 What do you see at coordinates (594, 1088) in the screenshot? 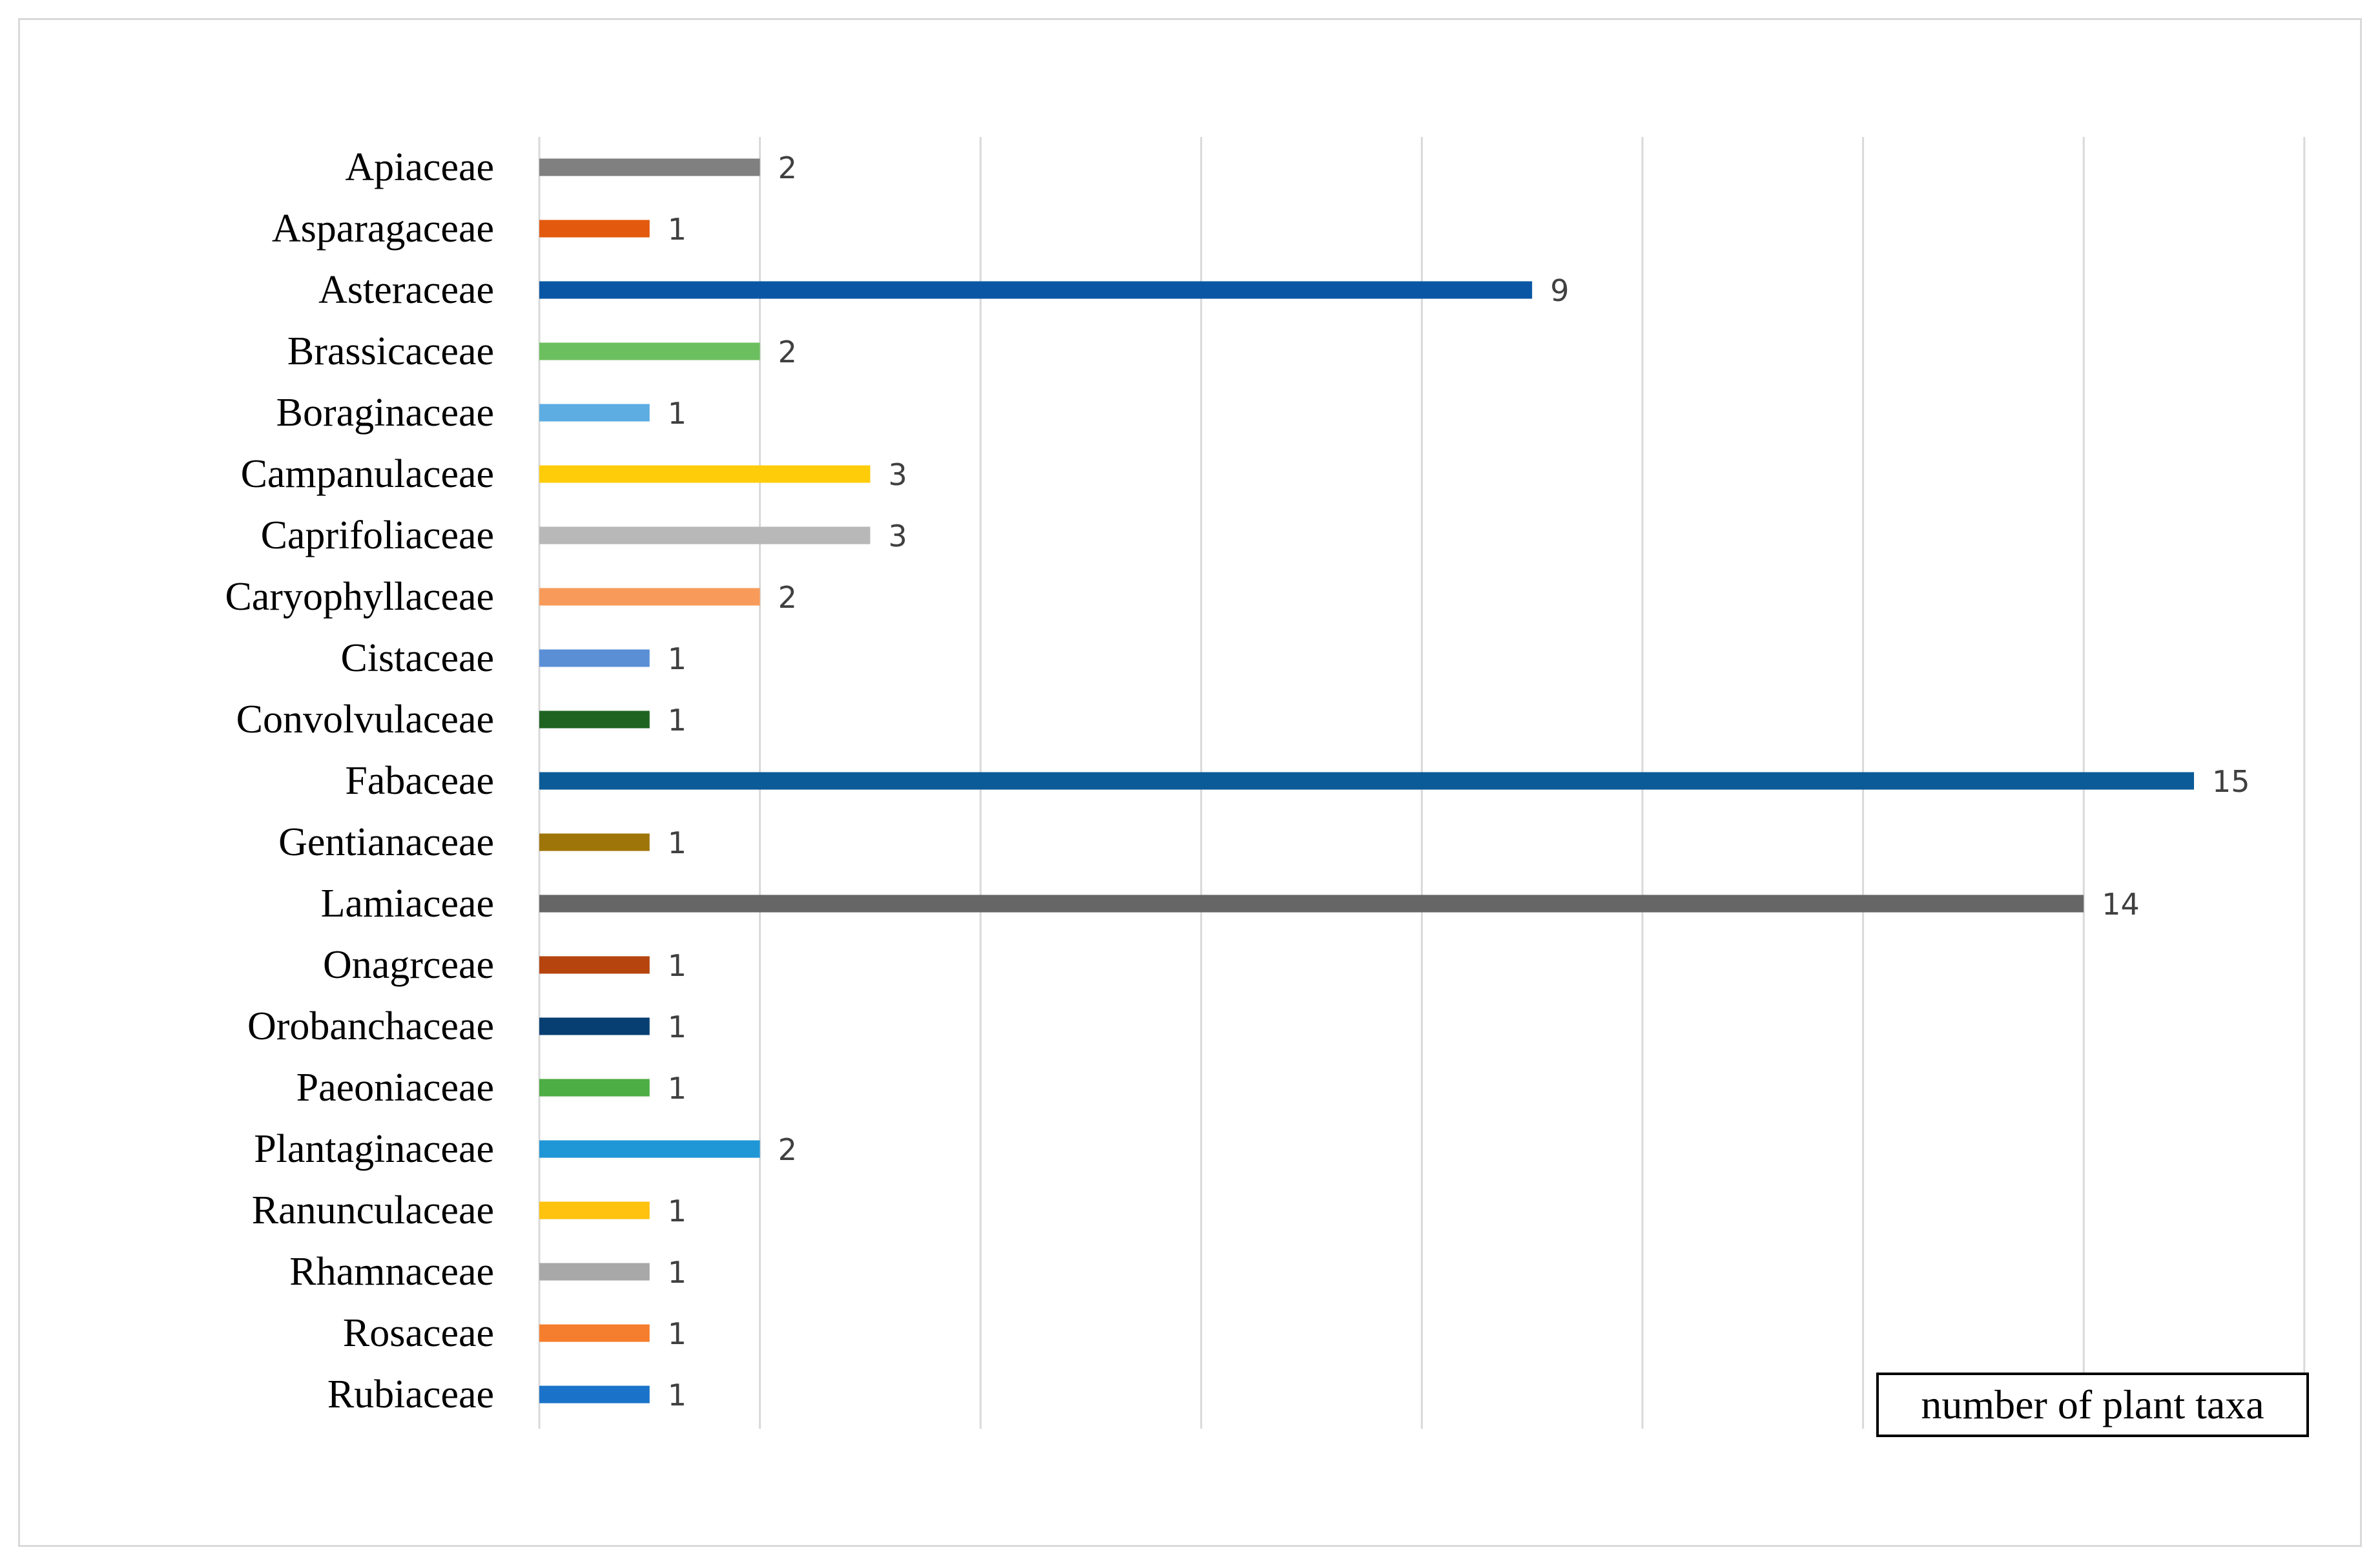
I see `bar-paeoniaceae` at bounding box center [594, 1088].